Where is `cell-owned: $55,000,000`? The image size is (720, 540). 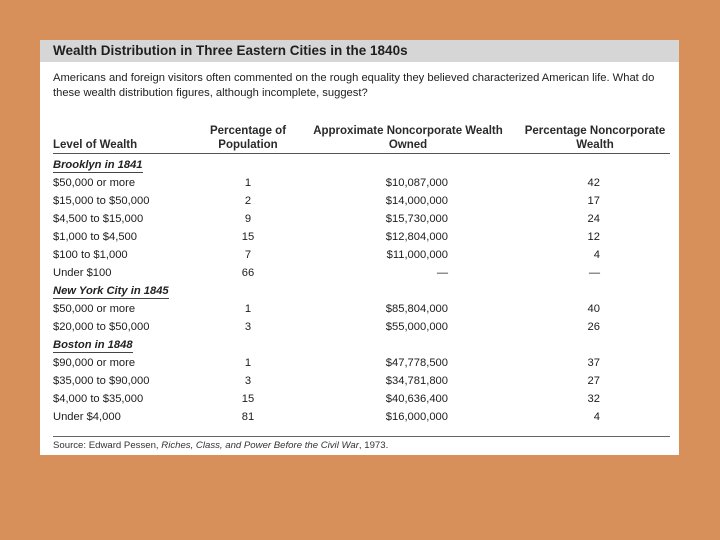 cell-owned: $55,000,000 is located at coordinates (416, 327).